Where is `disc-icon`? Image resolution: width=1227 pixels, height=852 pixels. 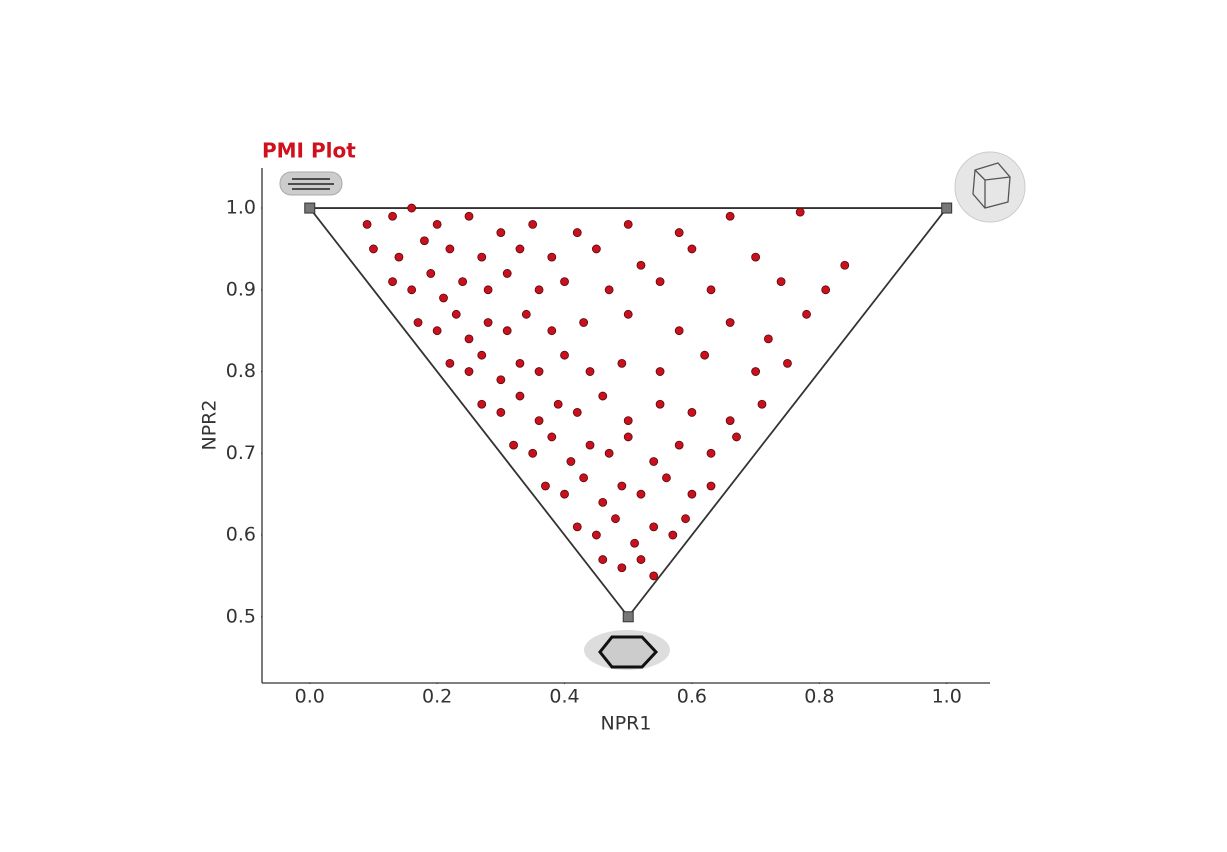 disc-icon is located at coordinates (627, 650).